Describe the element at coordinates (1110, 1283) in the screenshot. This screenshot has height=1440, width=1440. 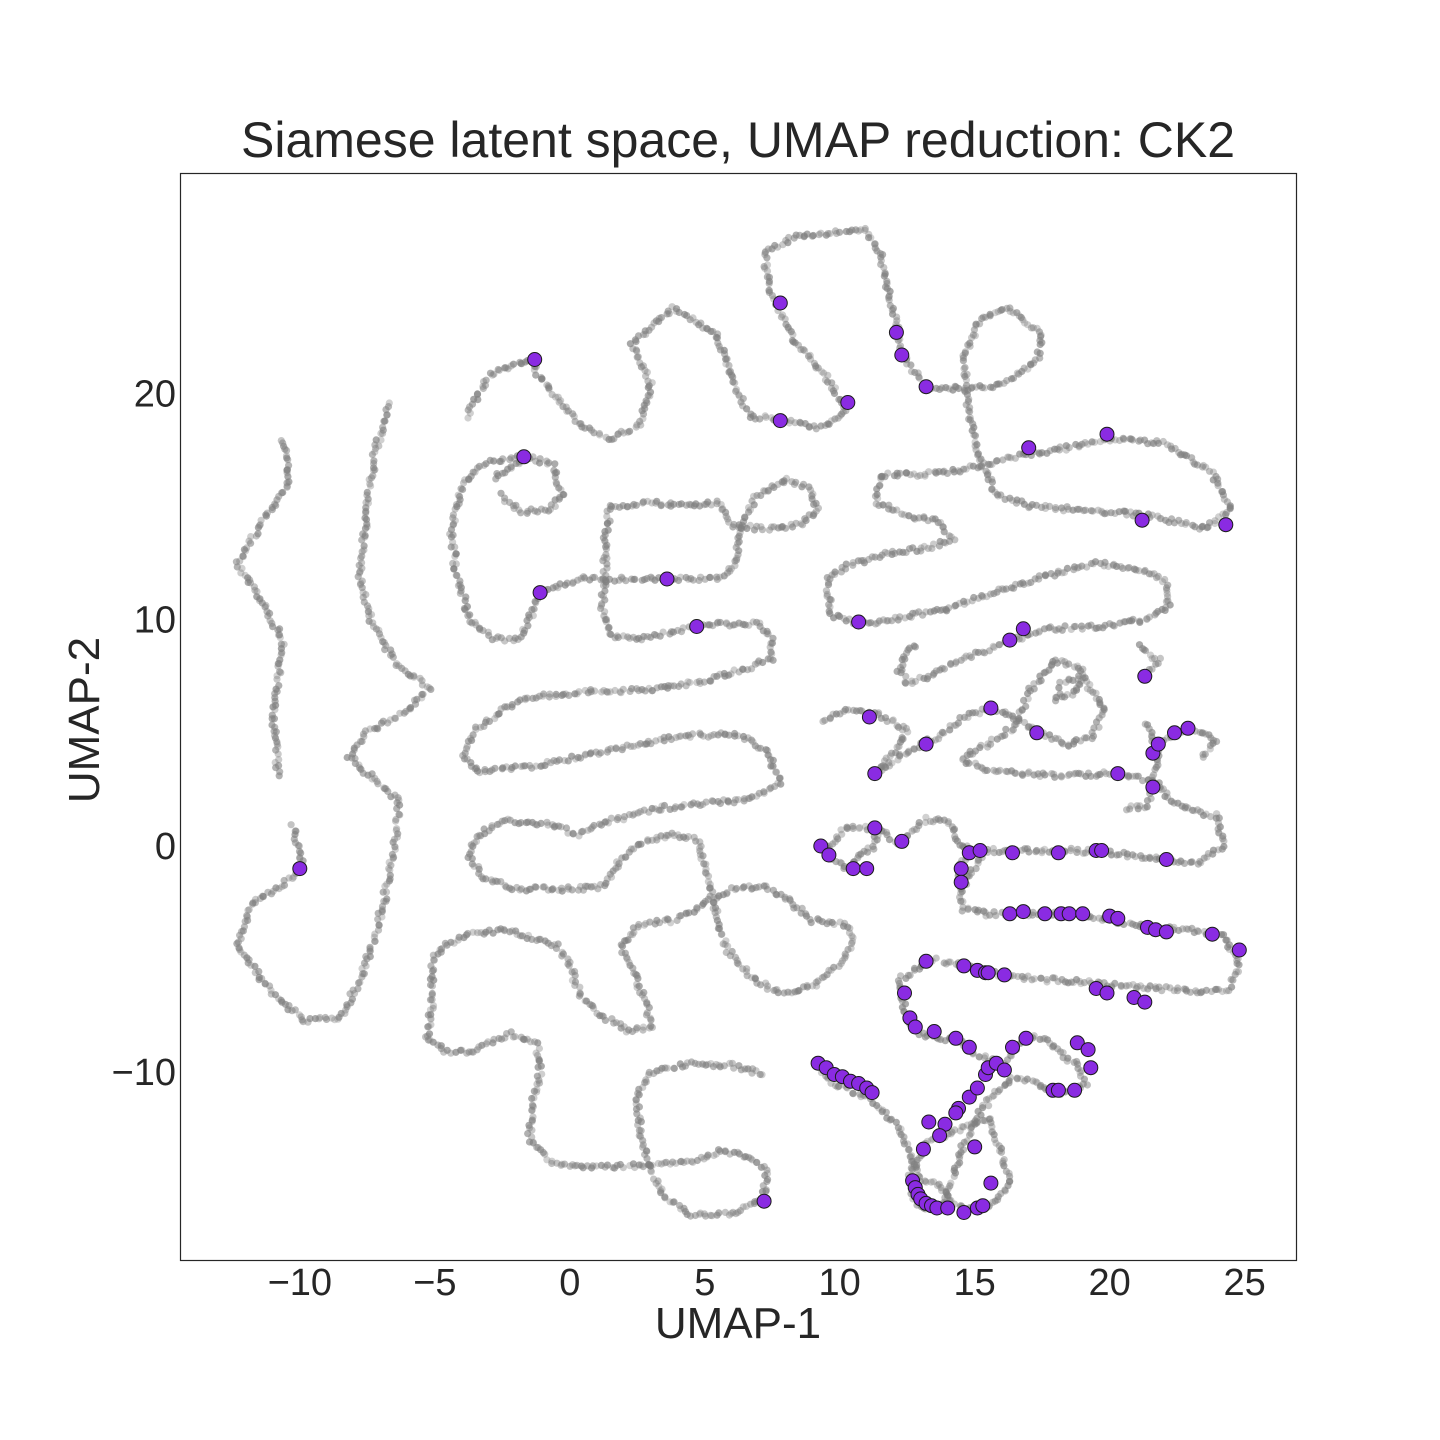
I see `x-tick-label: 20` at that location.